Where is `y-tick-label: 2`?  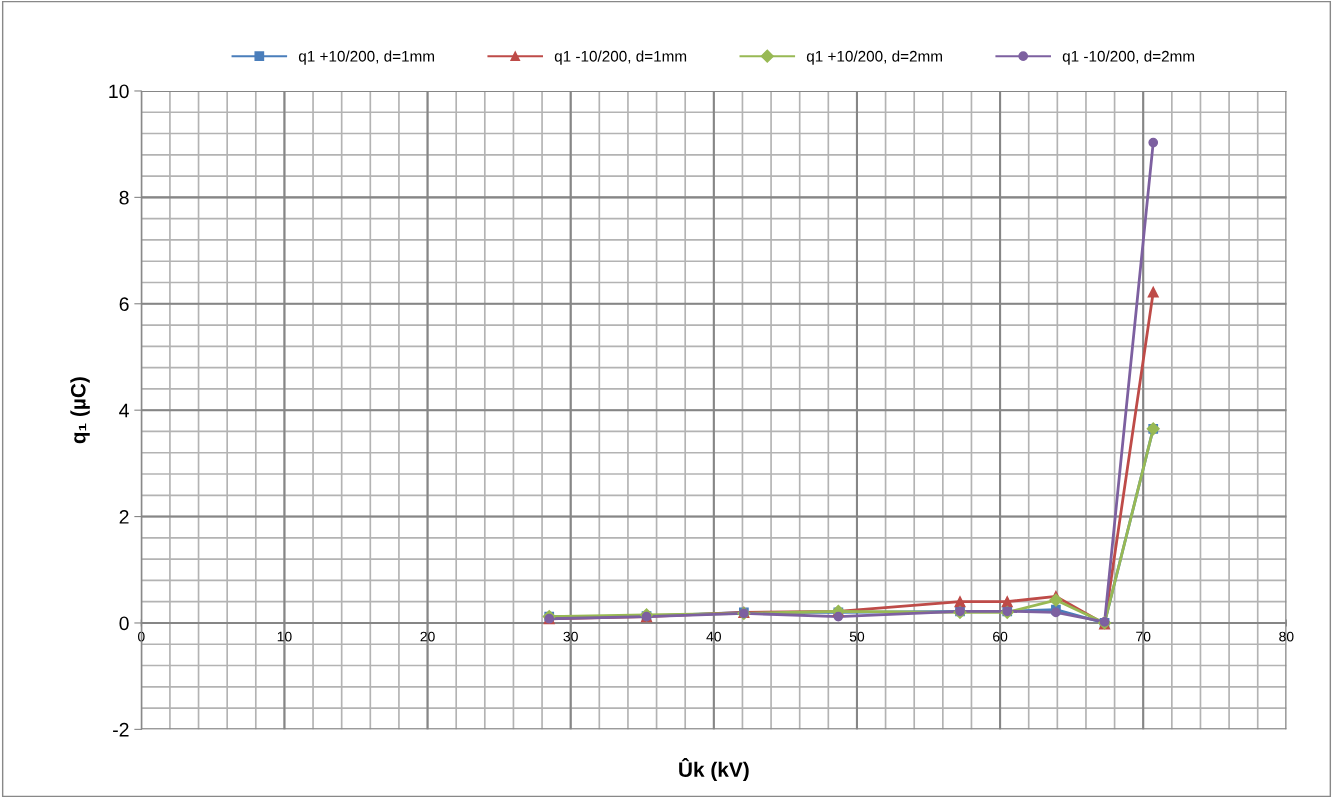 y-tick-label: 2 is located at coordinates (124, 517).